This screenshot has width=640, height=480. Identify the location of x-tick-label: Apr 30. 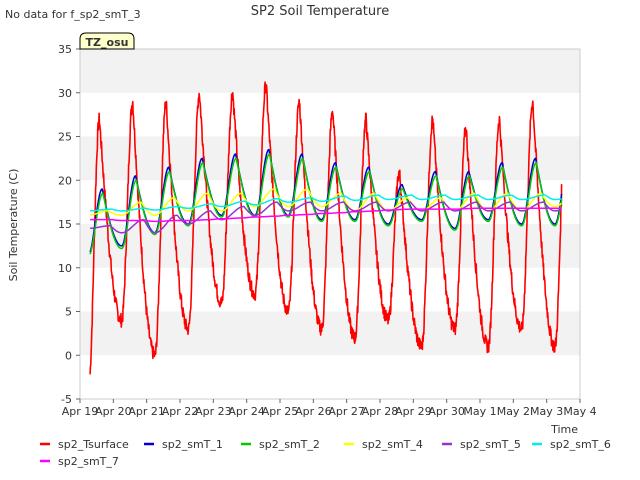
(446, 411).